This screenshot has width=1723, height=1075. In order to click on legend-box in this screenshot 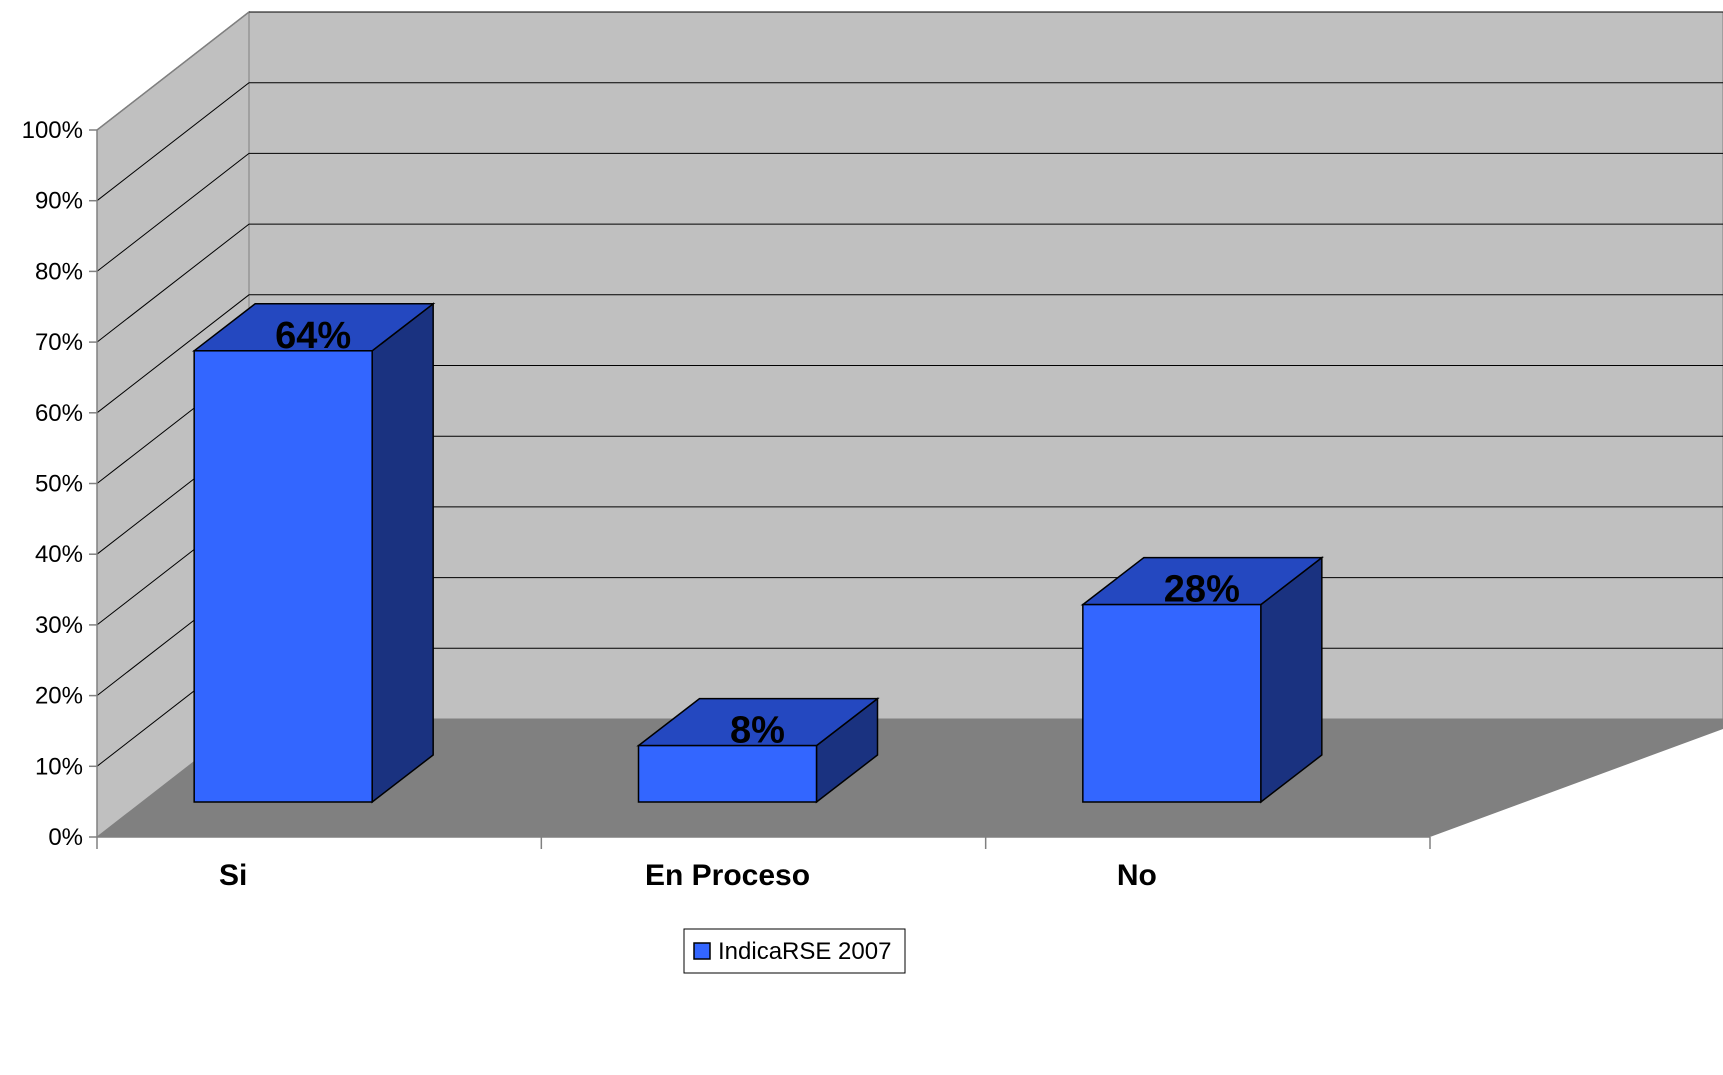, I will do `click(794, 951)`.